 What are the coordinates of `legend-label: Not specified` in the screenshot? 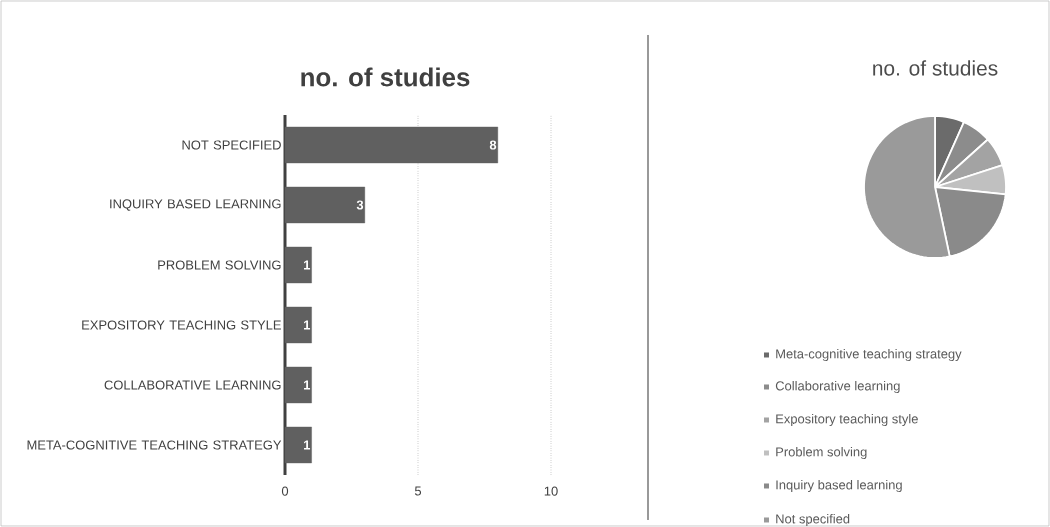 It's located at (813, 520).